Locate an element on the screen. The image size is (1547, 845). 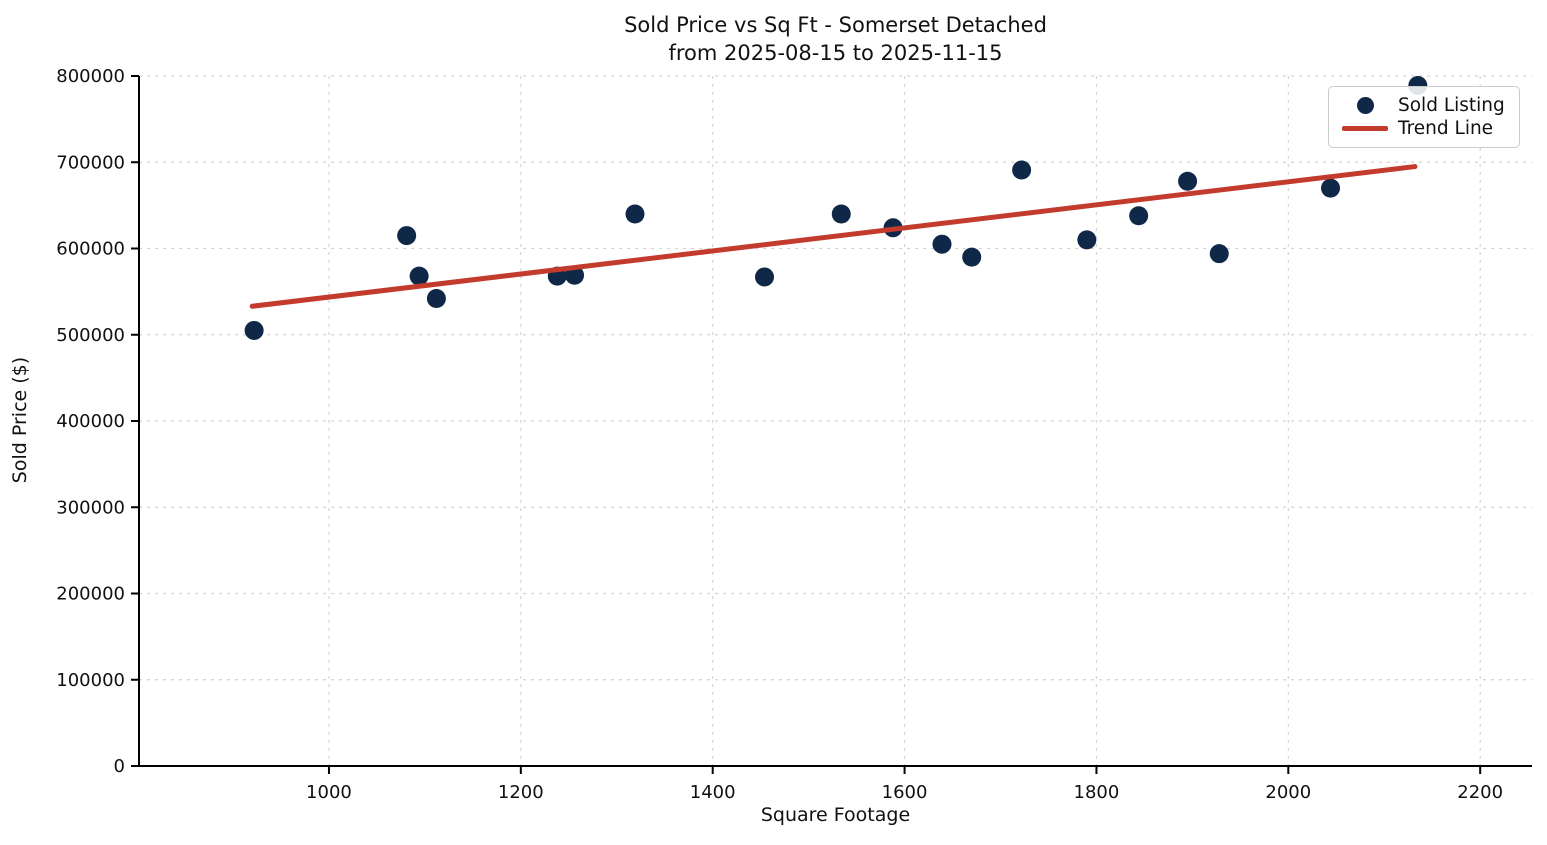
trend-line-icon is located at coordinates (1365, 128).